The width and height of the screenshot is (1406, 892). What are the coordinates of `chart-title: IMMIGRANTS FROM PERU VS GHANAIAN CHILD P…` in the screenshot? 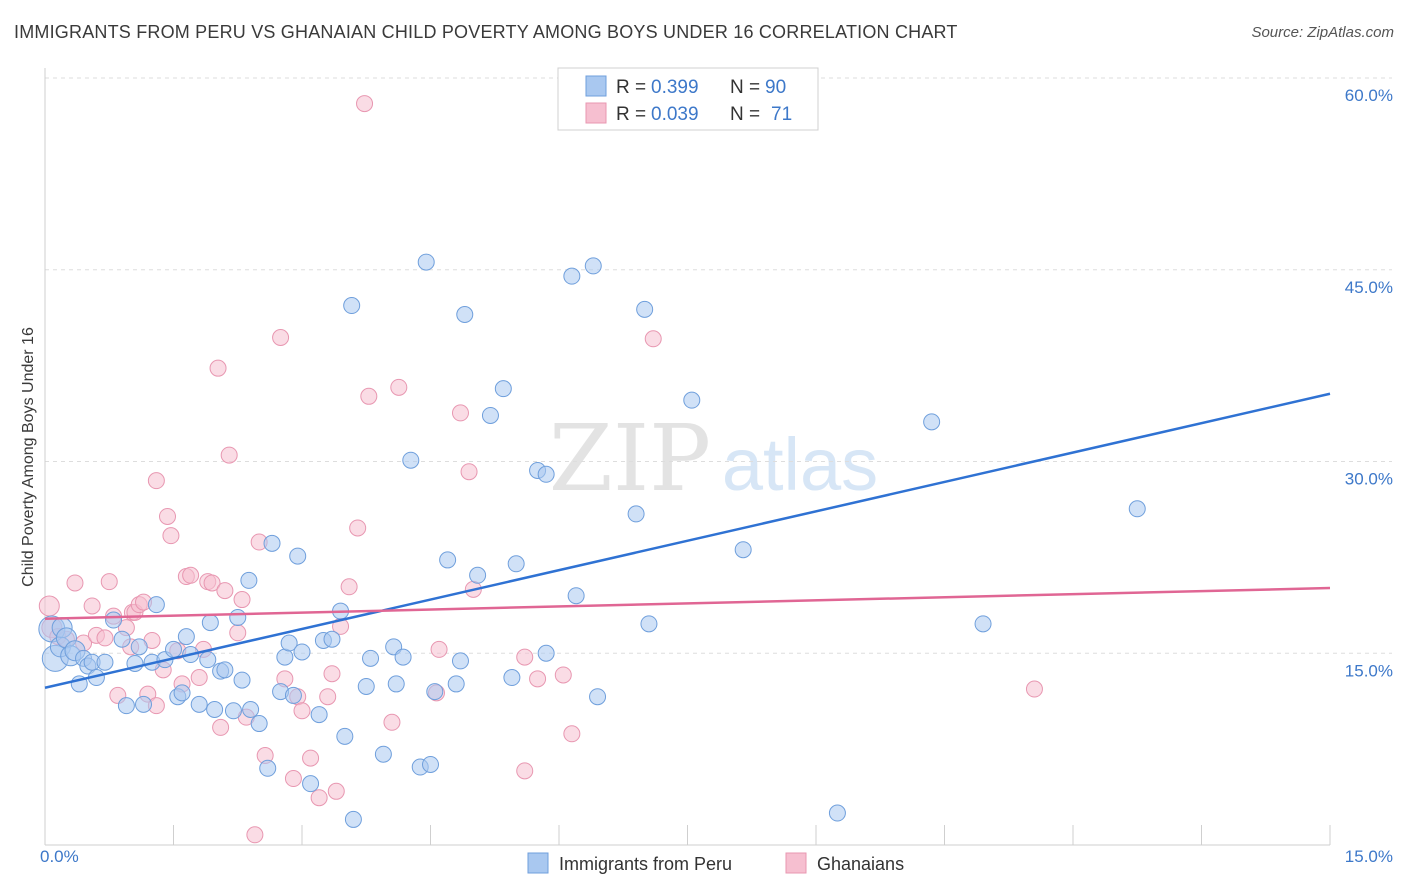 It's located at (486, 32).